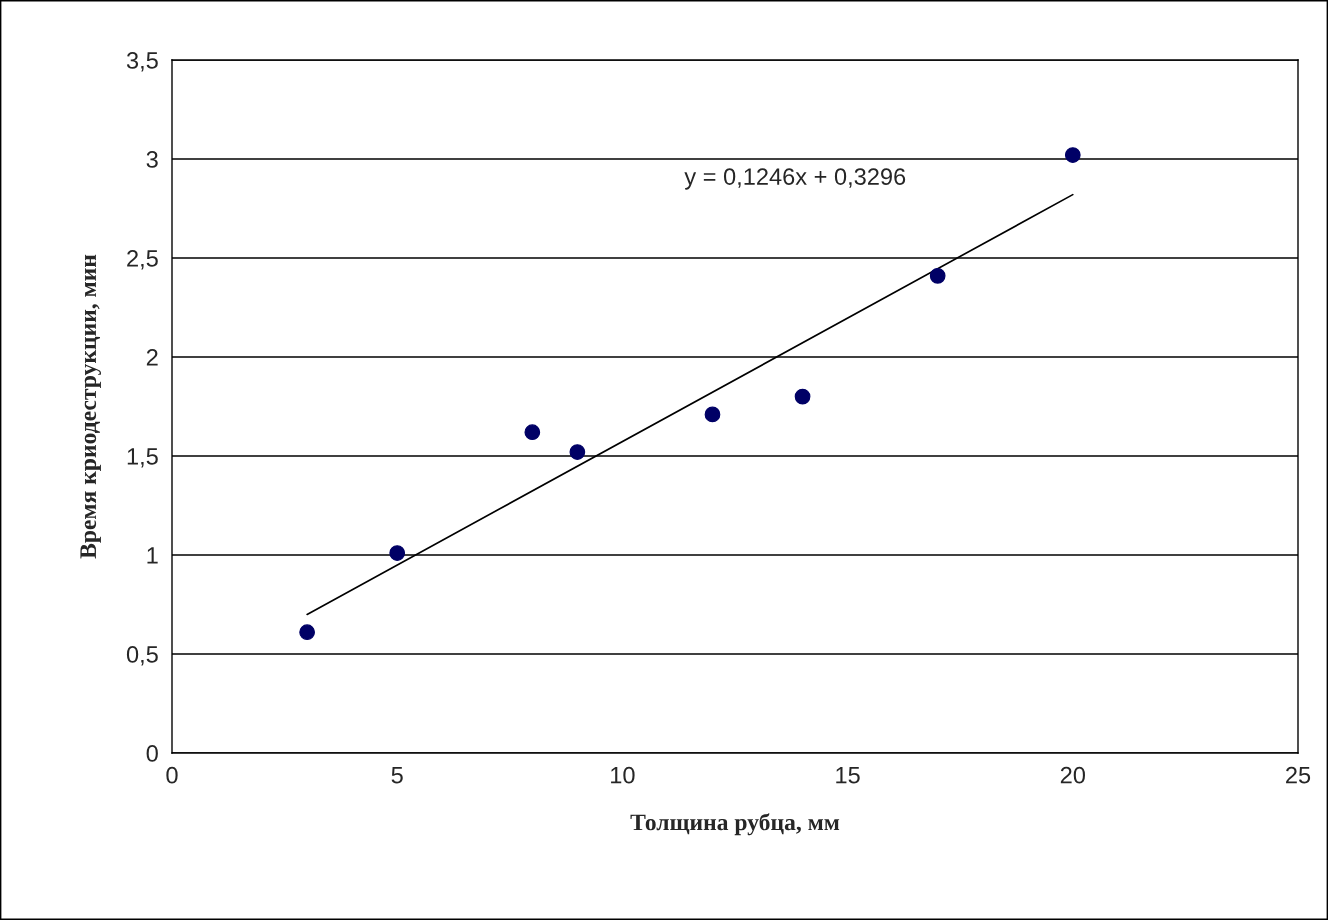 The width and height of the screenshot is (1328, 920). What do you see at coordinates (142, 458) in the screenshot?
I see `y-tick-label: 1,5` at bounding box center [142, 458].